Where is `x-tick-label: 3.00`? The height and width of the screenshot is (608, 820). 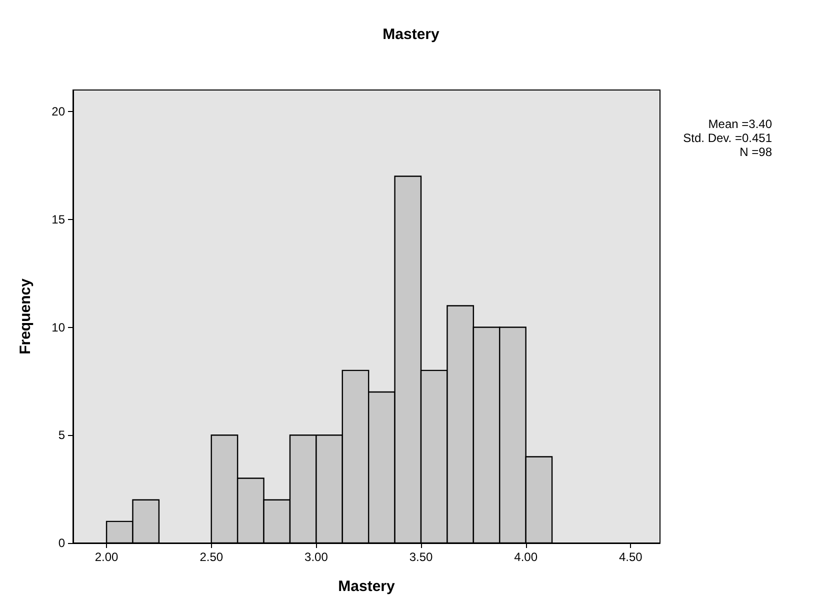
x-tick-label: 3.00 is located at coordinates (316, 557).